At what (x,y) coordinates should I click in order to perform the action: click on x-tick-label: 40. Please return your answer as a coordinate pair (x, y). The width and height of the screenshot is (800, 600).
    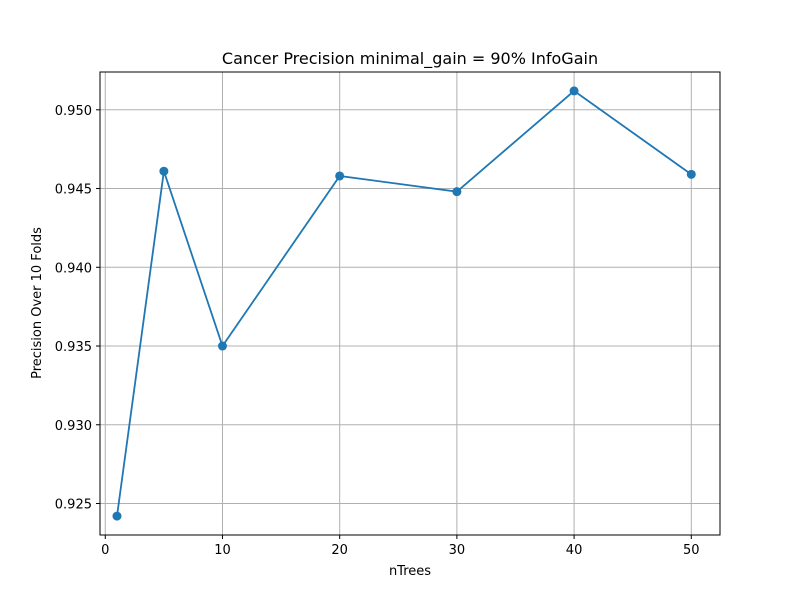
    Looking at the image, I should click on (574, 550).